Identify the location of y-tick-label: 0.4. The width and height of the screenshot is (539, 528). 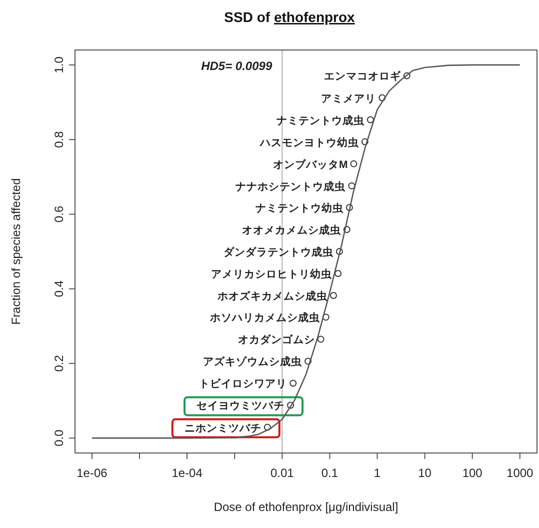
(59, 289).